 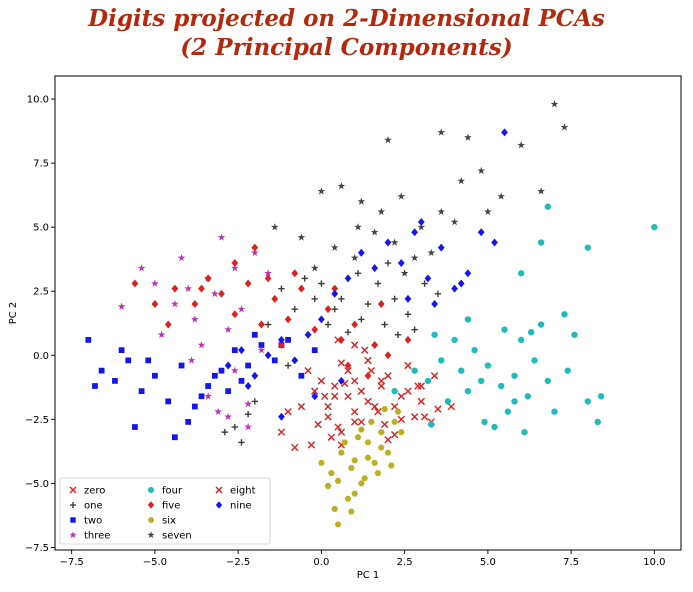 I want to click on legend-marker-five, so click(x=151, y=505).